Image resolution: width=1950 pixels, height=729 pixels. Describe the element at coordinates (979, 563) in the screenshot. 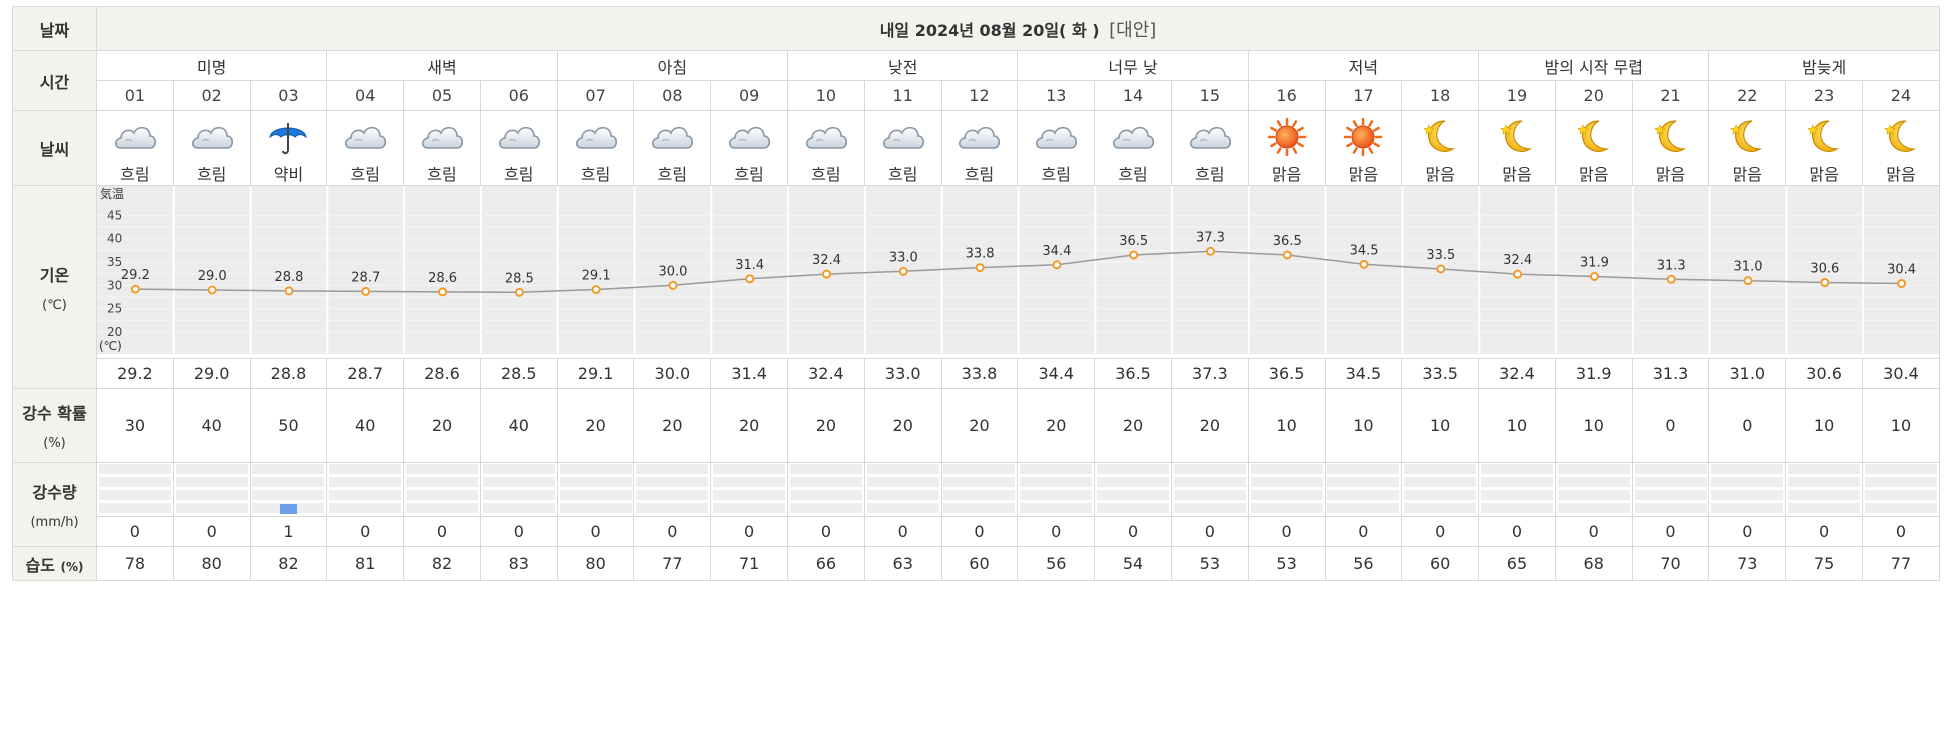

I see `humidity-value: 60` at that location.